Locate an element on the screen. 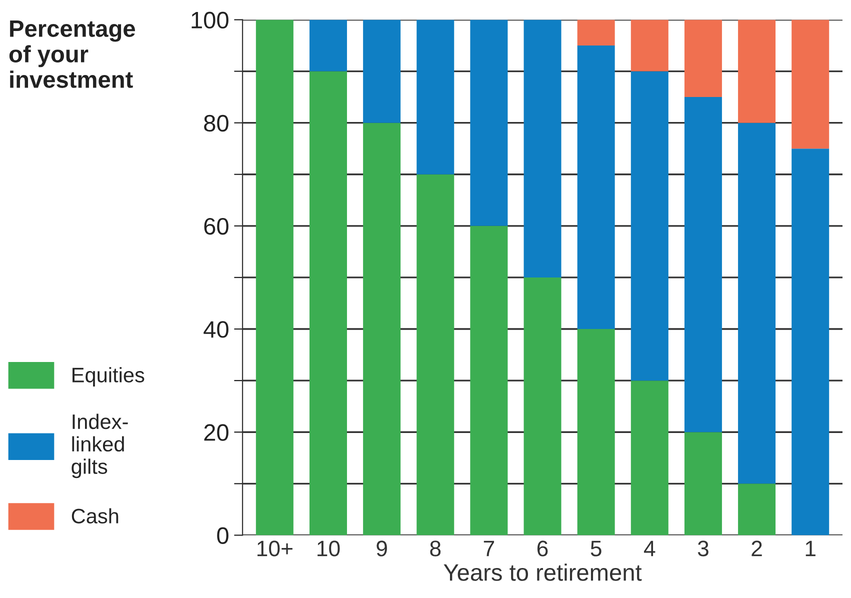 This screenshot has width=851, height=598. x-axis-title: Years to retirement is located at coordinates (543, 572).